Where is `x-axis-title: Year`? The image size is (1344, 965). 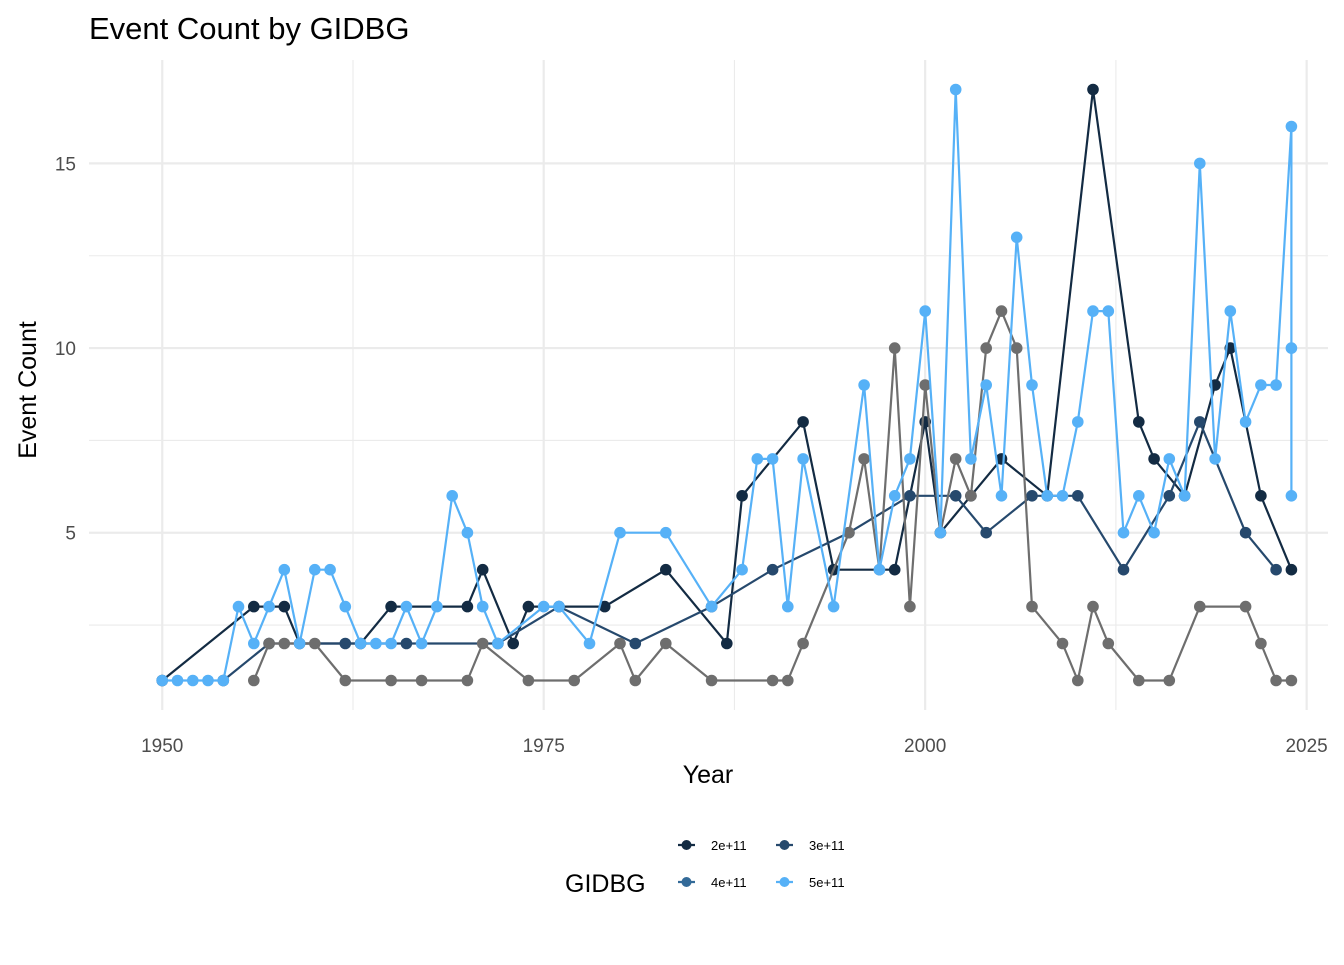
x-axis-title: Year is located at coordinates (708, 775).